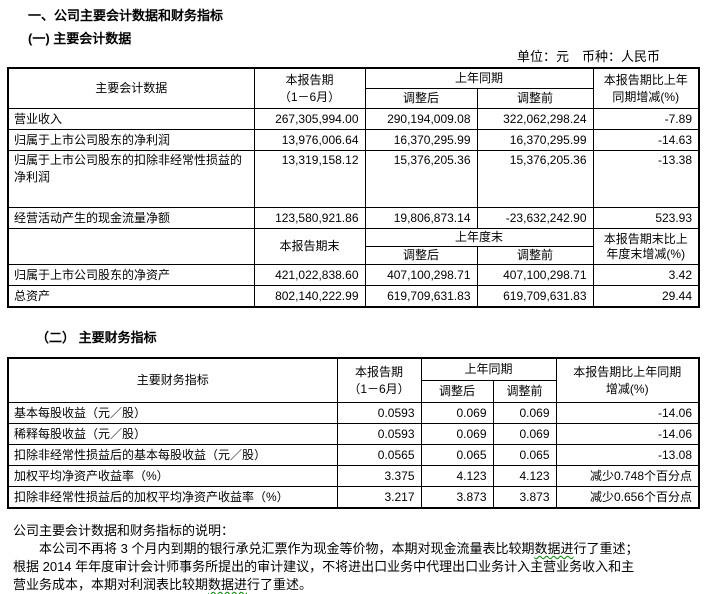 This screenshot has height=594, width=708. What do you see at coordinates (535, 98) in the screenshot?
I see `table1-header-adjusted-before: 调整前` at bounding box center [535, 98].